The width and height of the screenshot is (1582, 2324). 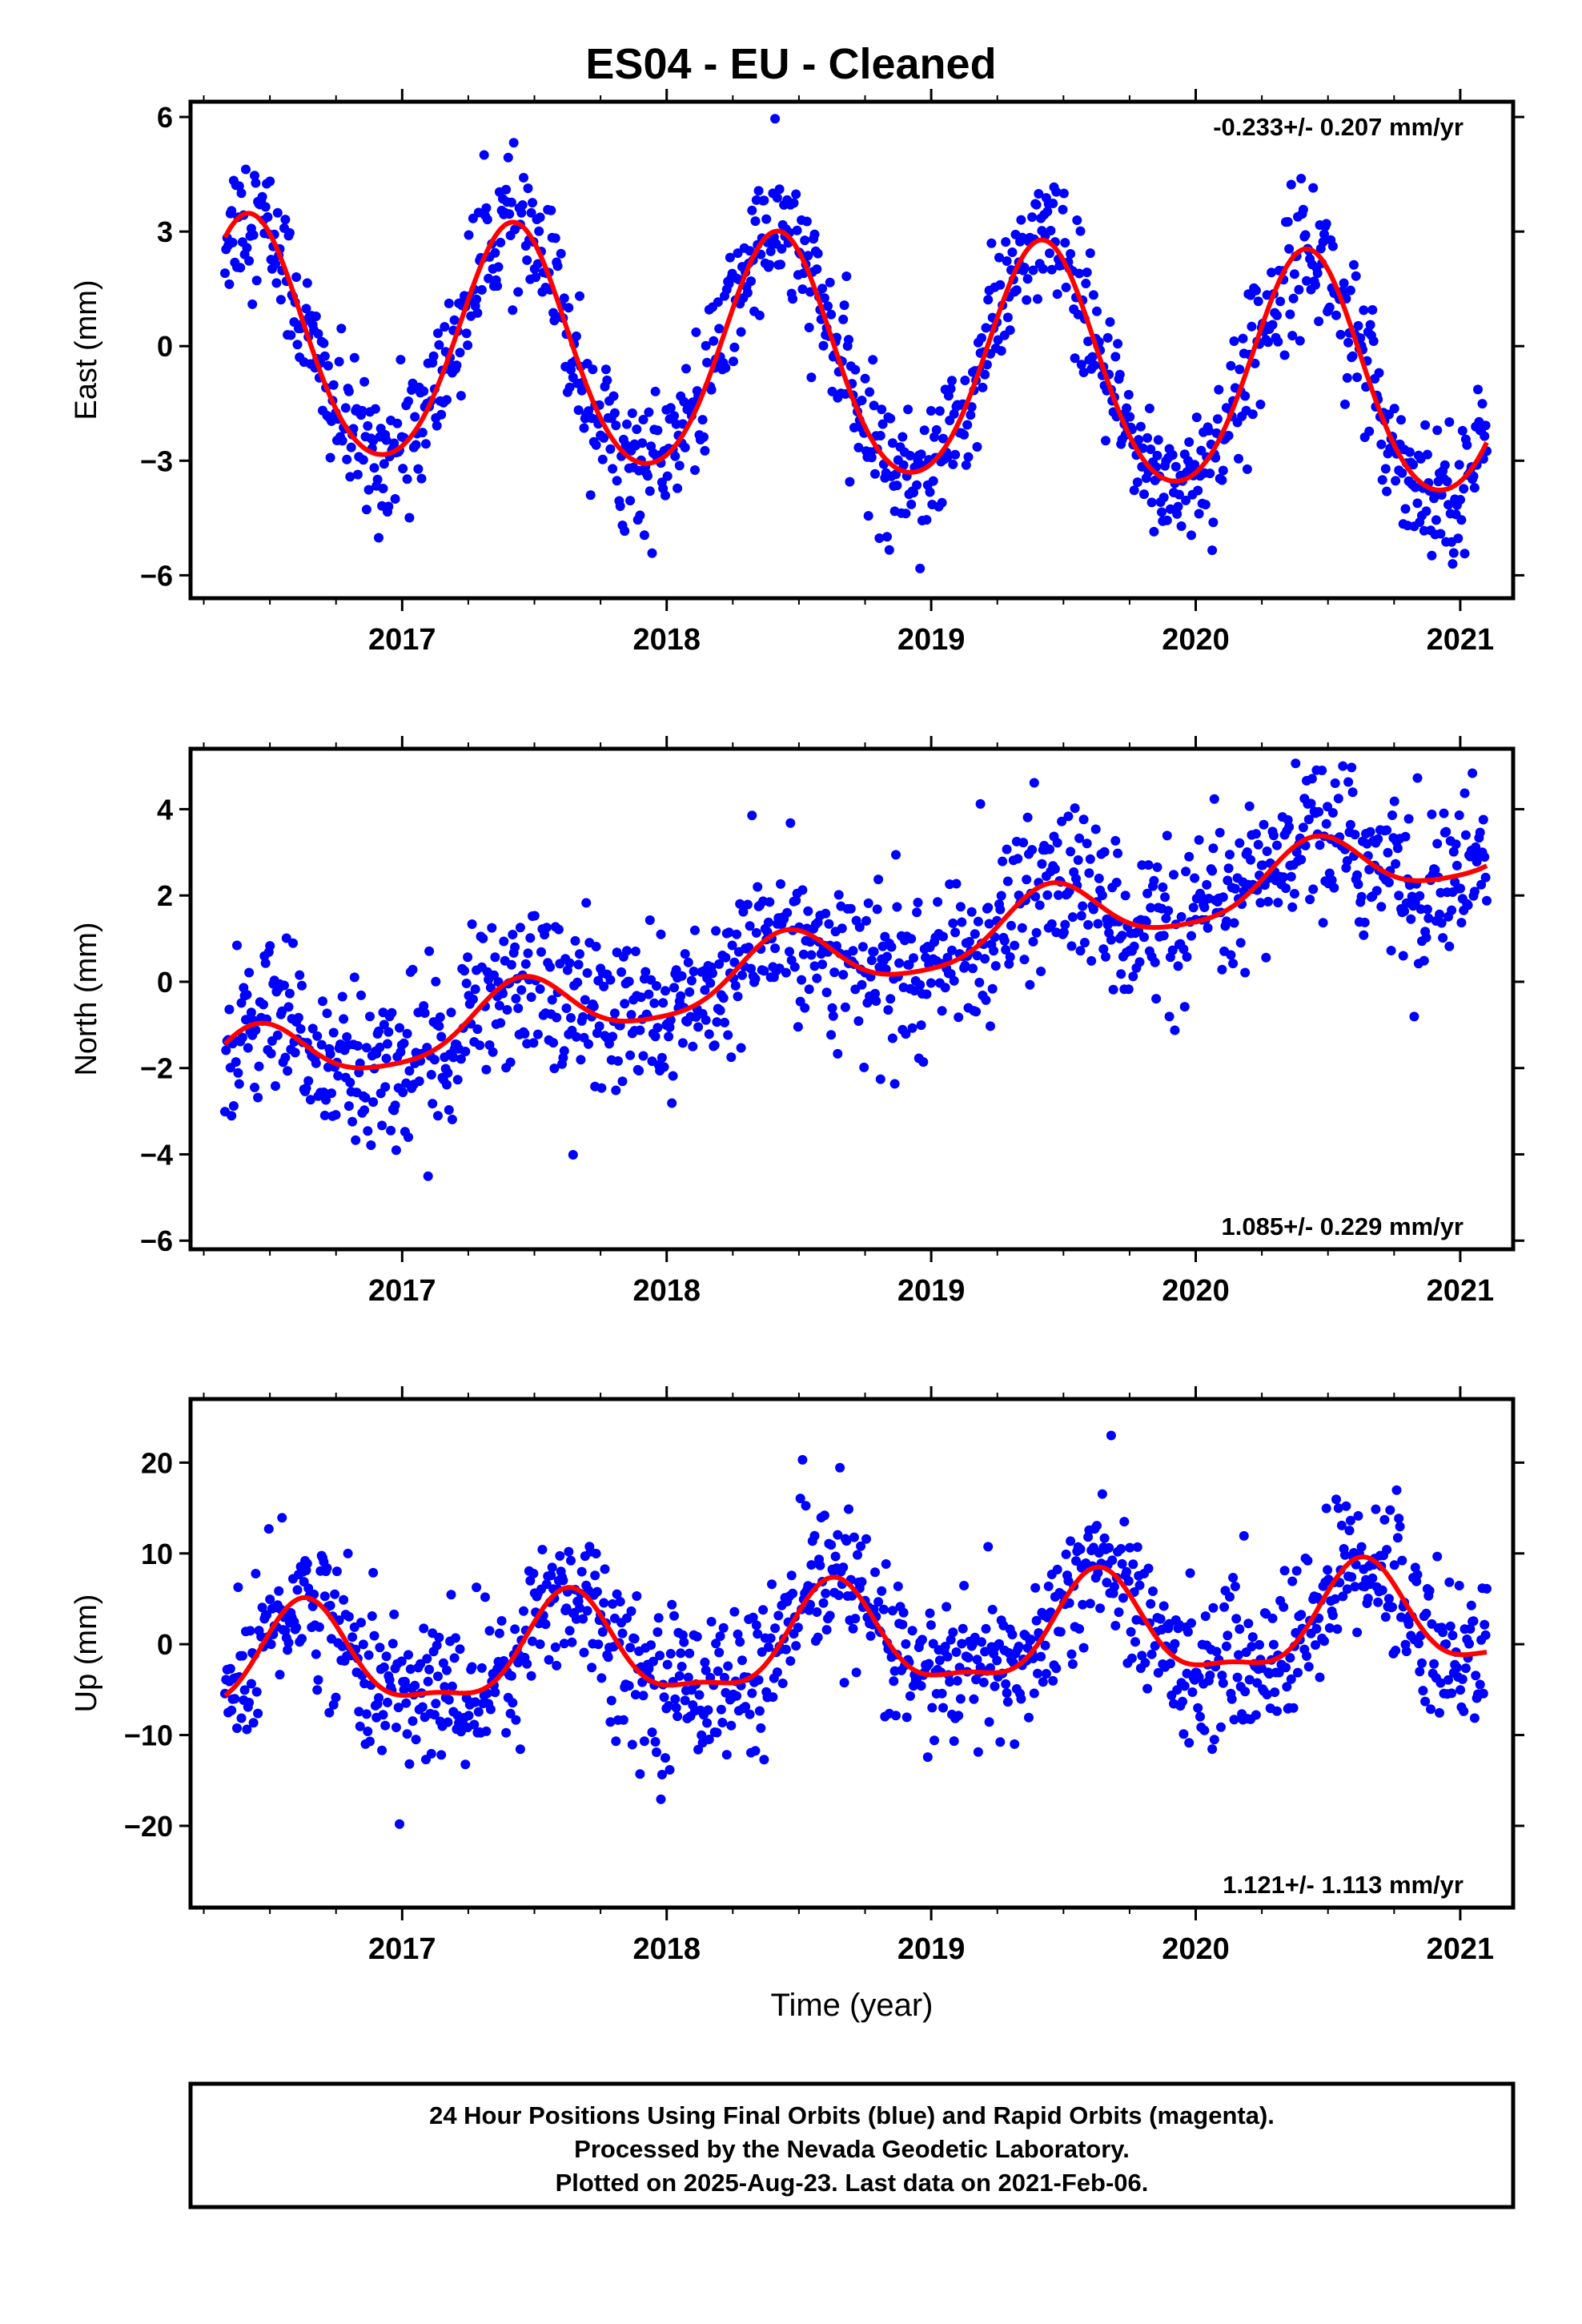 I want to click on y-tick-label: 10, so click(x=157, y=1554).